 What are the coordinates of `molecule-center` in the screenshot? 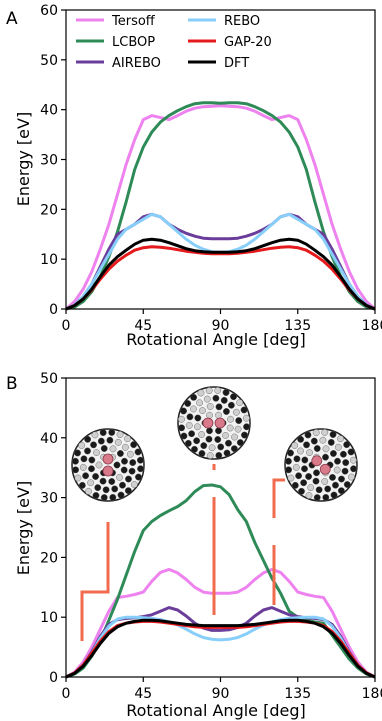 It's located at (214, 423).